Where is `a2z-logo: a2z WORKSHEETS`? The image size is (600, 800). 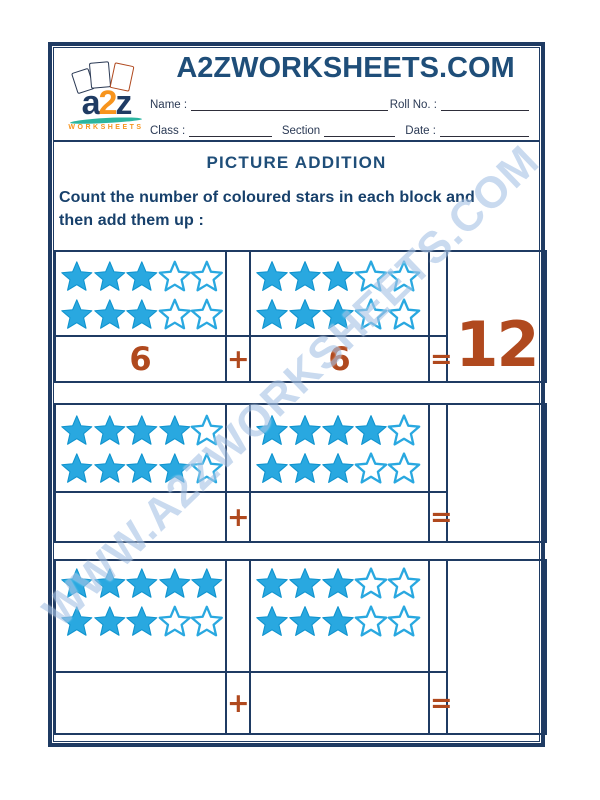 a2z-logo: a2z WORKSHEETS is located at coordinates (106, 99).